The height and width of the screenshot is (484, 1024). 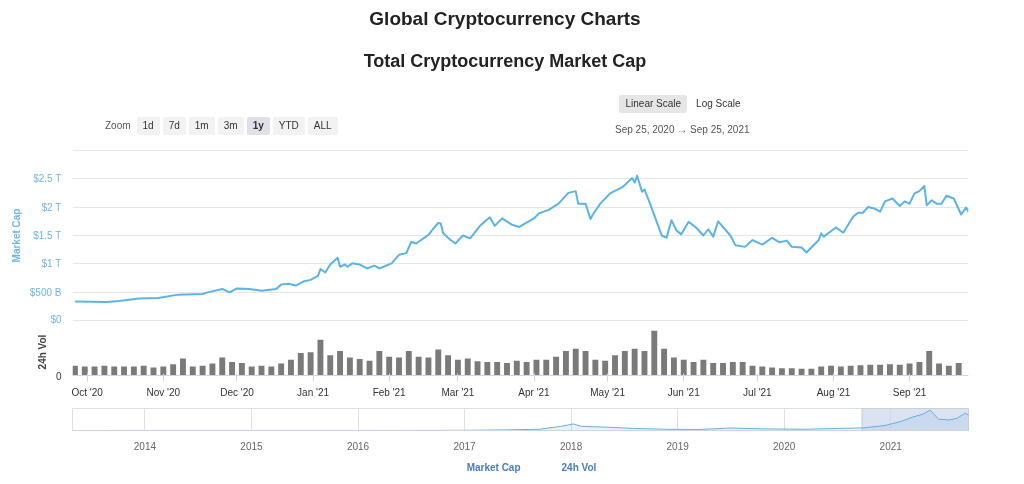 I want to click on x-tick-label: Jan '21, so click(x=313, y=392).